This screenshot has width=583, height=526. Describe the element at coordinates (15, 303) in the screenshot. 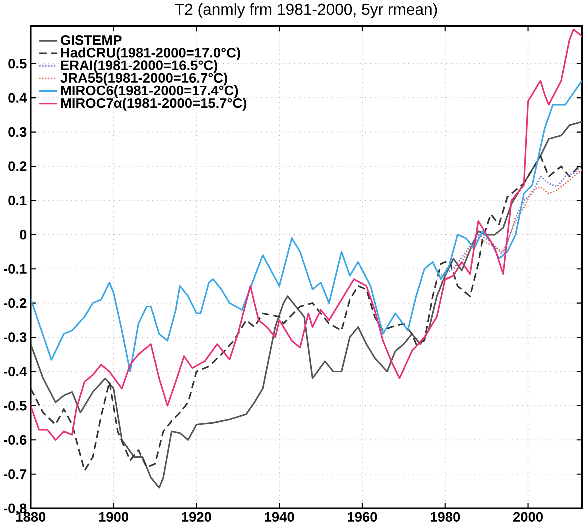

I see `y-tick-label: -0.2` at that location.